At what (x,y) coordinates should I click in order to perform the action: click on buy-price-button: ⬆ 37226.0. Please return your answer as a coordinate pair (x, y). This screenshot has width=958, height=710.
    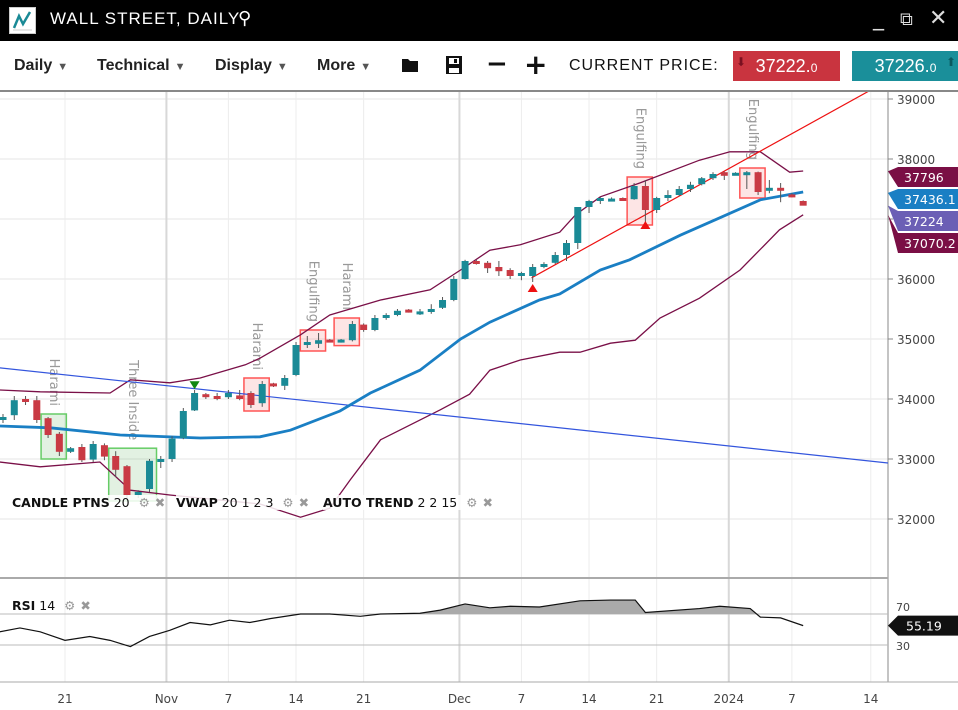
    Looking at the image, I should click on (905, 66).